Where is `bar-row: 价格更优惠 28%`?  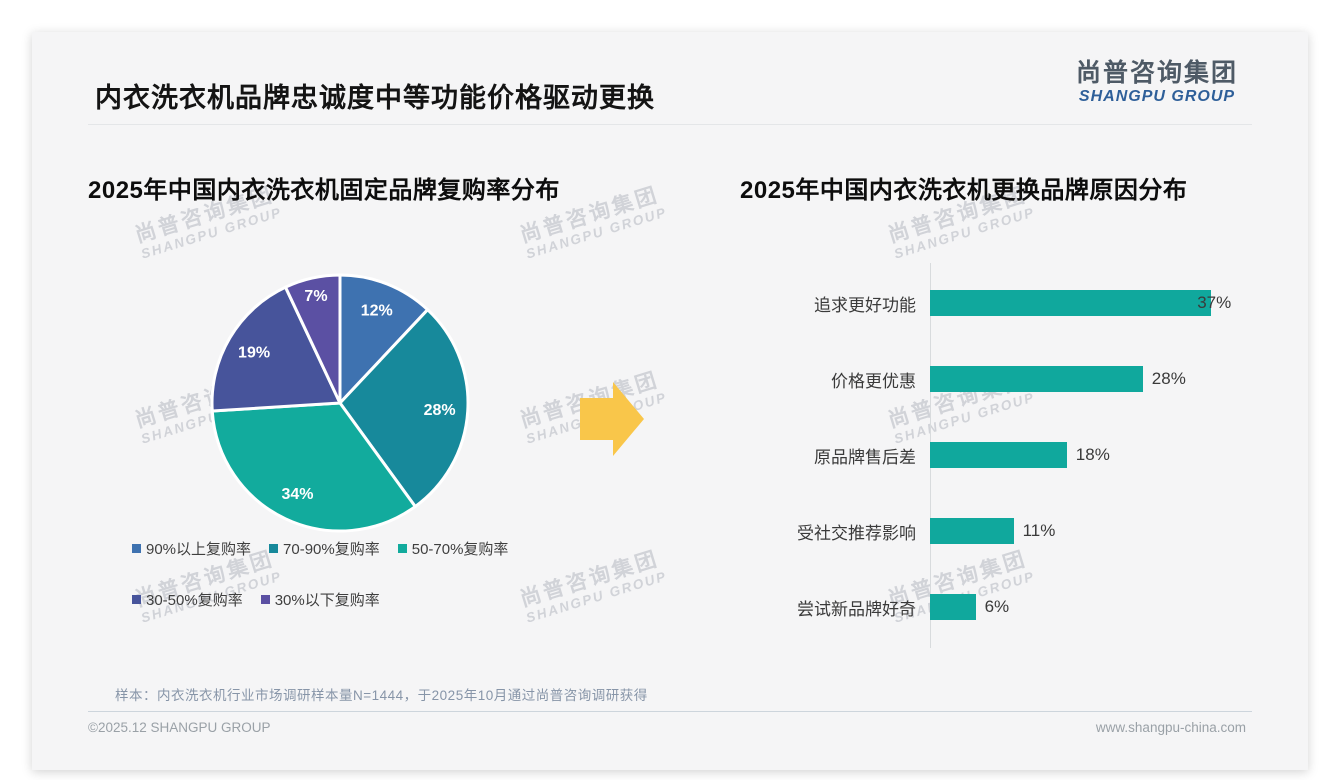
bar-row: 价格更优惠 28% is located at coordinates (956, 379).